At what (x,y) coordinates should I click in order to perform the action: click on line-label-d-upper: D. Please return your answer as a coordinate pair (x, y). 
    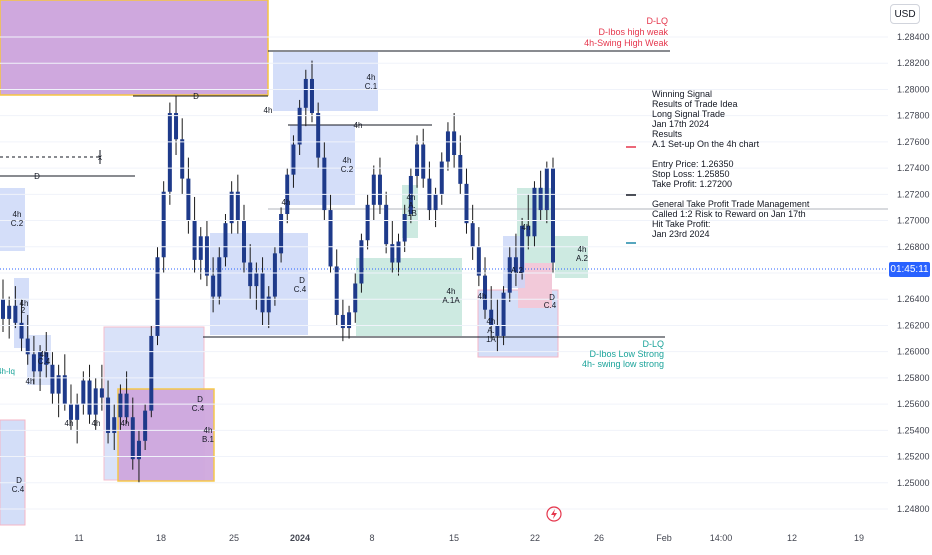
    Looking at the image, I should click on (196, 96).